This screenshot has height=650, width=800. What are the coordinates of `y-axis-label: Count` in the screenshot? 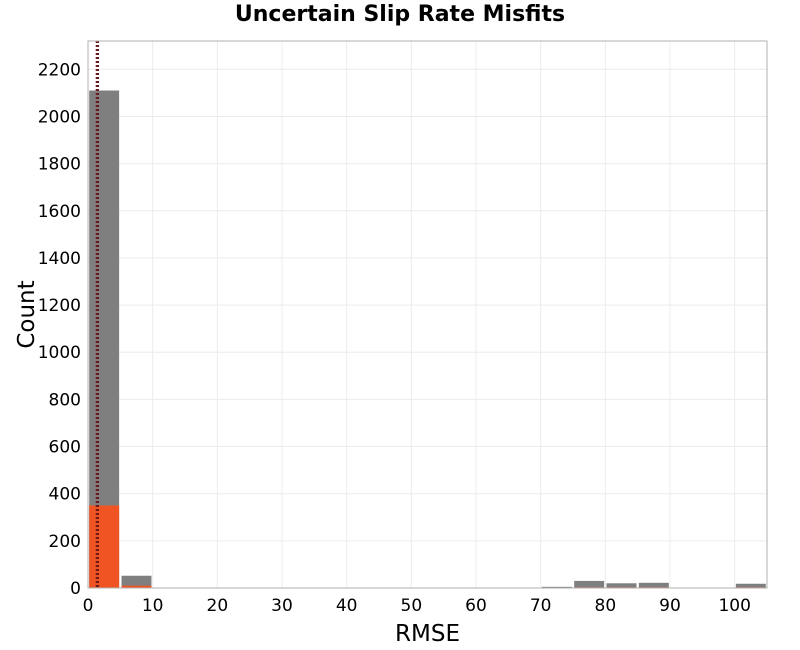 It's located at (27, 314).